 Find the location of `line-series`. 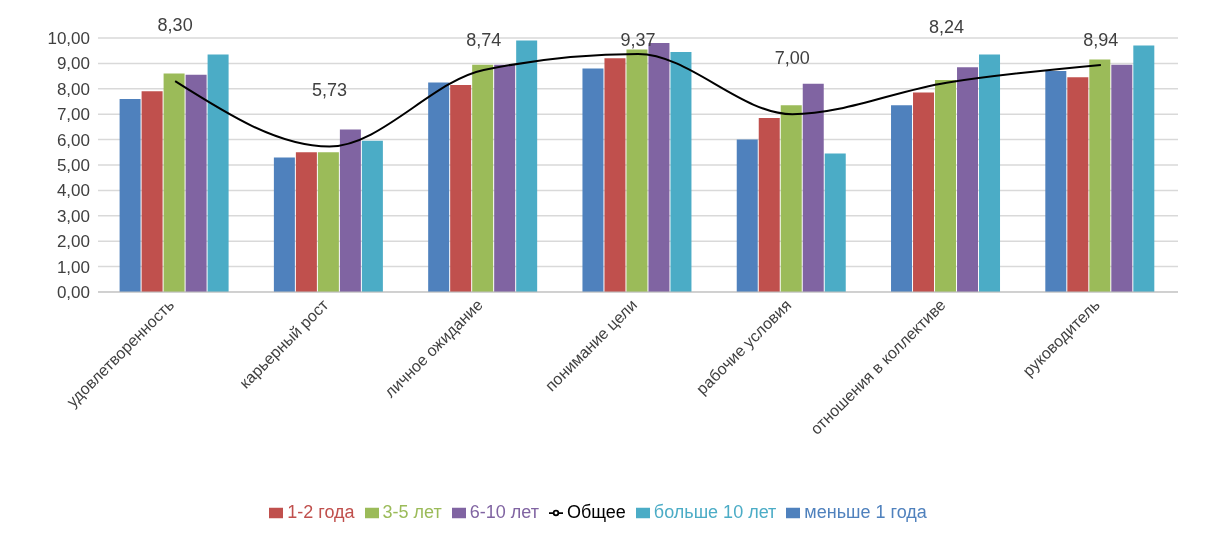

line-series is located at coordinates (638, 100).